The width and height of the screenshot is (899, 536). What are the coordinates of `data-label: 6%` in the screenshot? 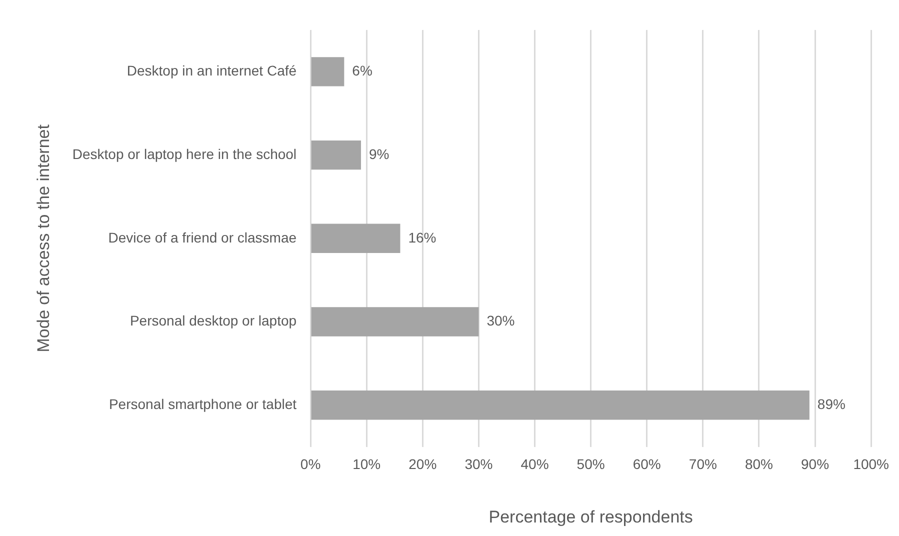 It's located at (362, 70).